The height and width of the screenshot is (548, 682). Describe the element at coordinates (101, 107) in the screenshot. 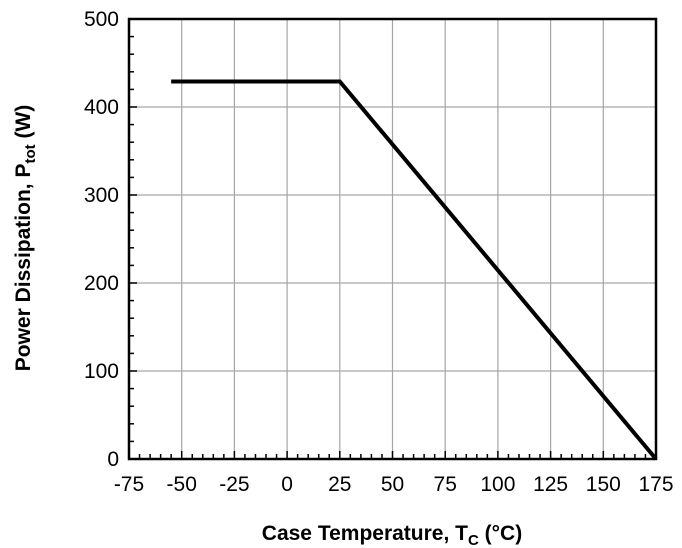

I see `y-tick-label: 400` at that location.